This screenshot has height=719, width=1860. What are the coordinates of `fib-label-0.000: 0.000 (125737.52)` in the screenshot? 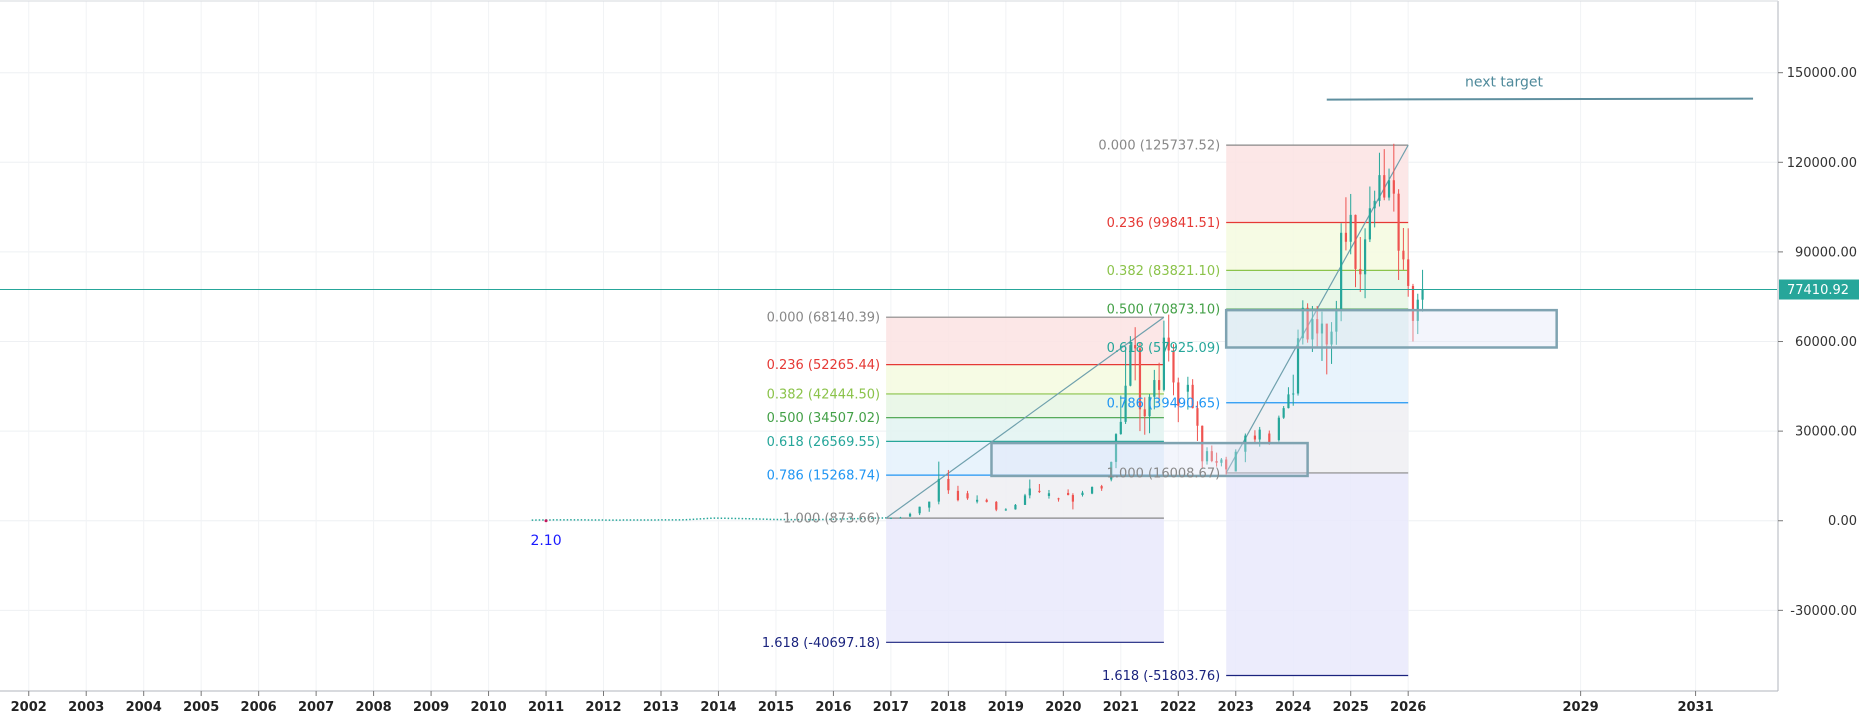 It's located at (1159, 146).